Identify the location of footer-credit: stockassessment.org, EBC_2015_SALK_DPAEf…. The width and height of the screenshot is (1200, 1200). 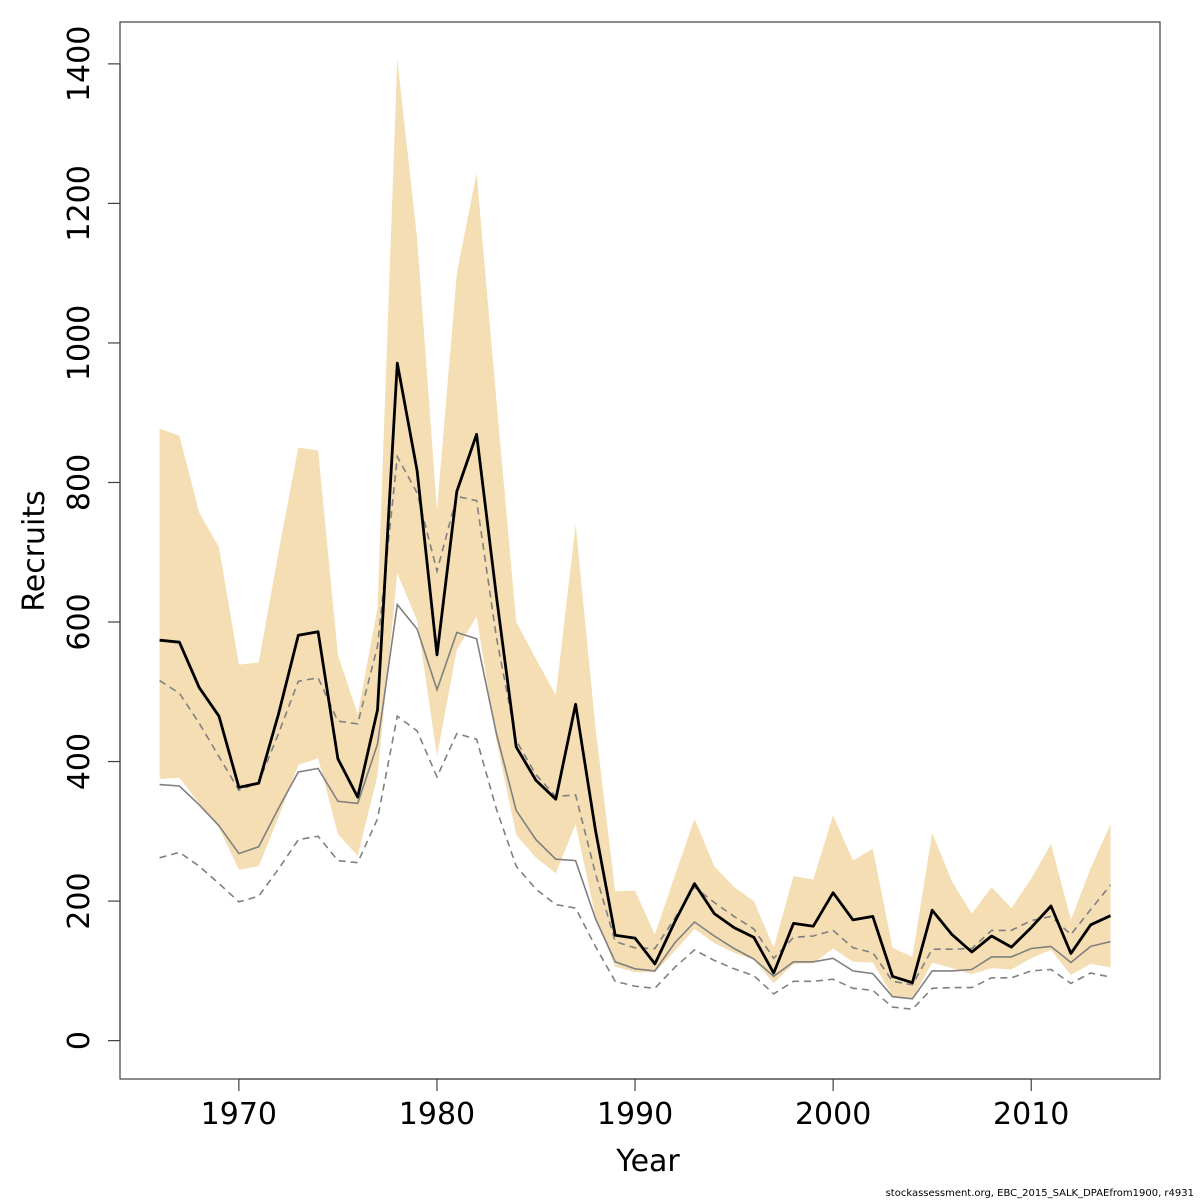
(1040, 1193).